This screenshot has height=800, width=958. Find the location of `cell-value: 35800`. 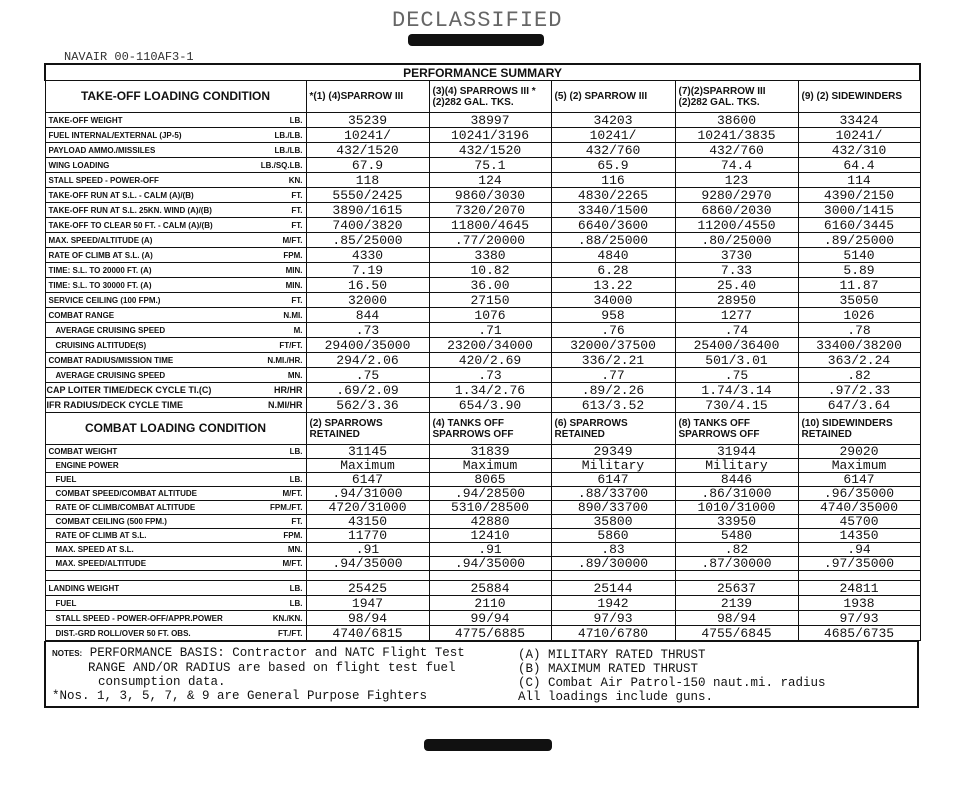

cell-value: 35800 is located at coordinates (613, 521).